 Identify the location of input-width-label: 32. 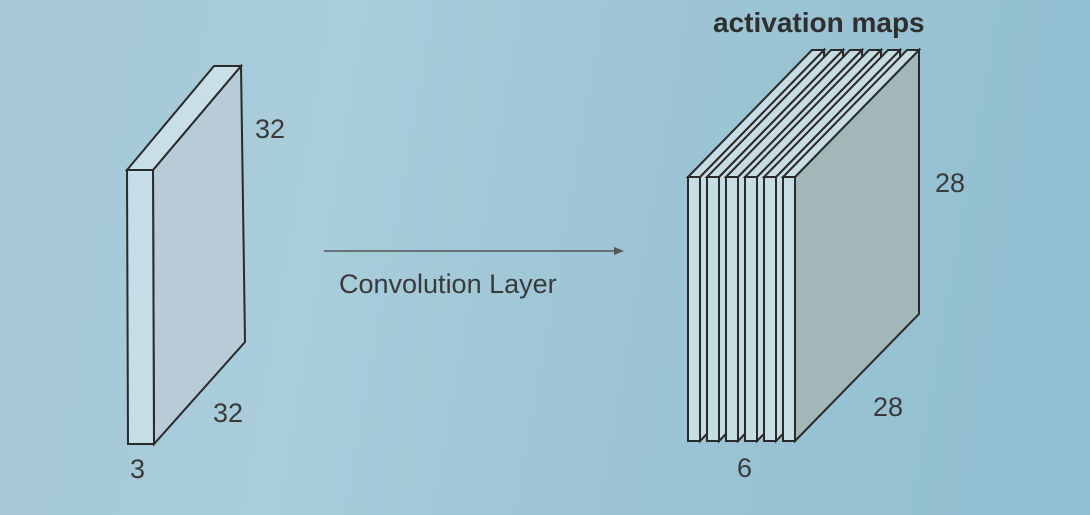
(228, 413).